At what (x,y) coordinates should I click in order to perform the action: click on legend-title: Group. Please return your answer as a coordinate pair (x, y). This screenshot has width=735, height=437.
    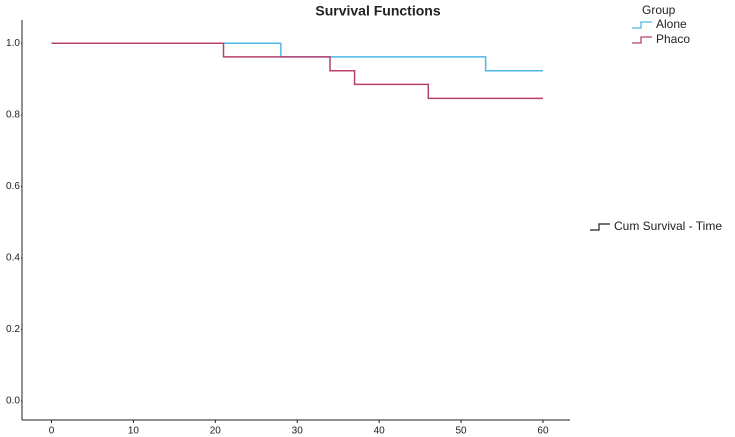
    Looking at the image, I should click on (659, 10).